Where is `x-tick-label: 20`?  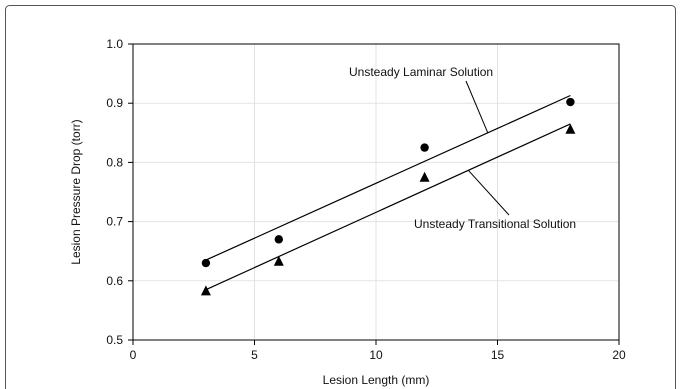 x-tick-label: 20 is located at coordinates (619, 355).